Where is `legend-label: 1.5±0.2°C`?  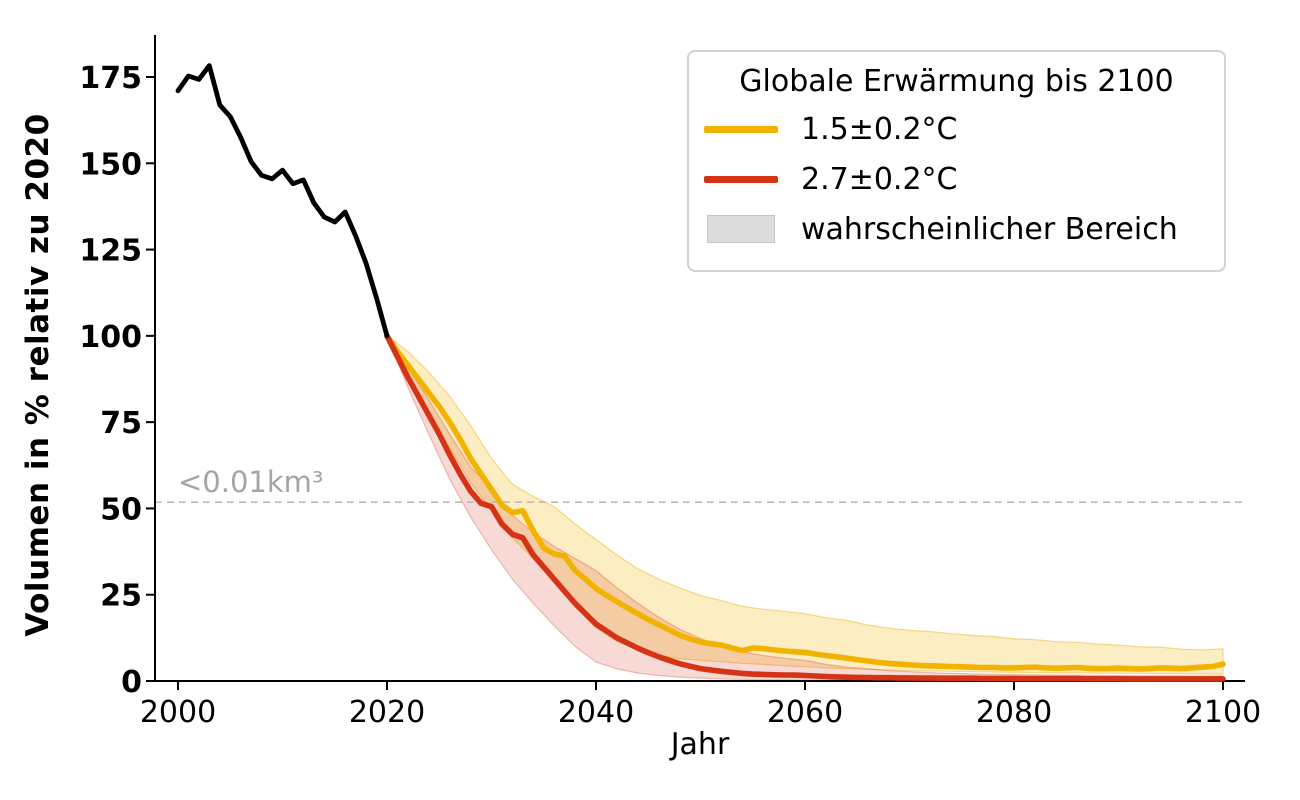 legend-label: 1.5±0.2°C is located at coordinates (879, 129).